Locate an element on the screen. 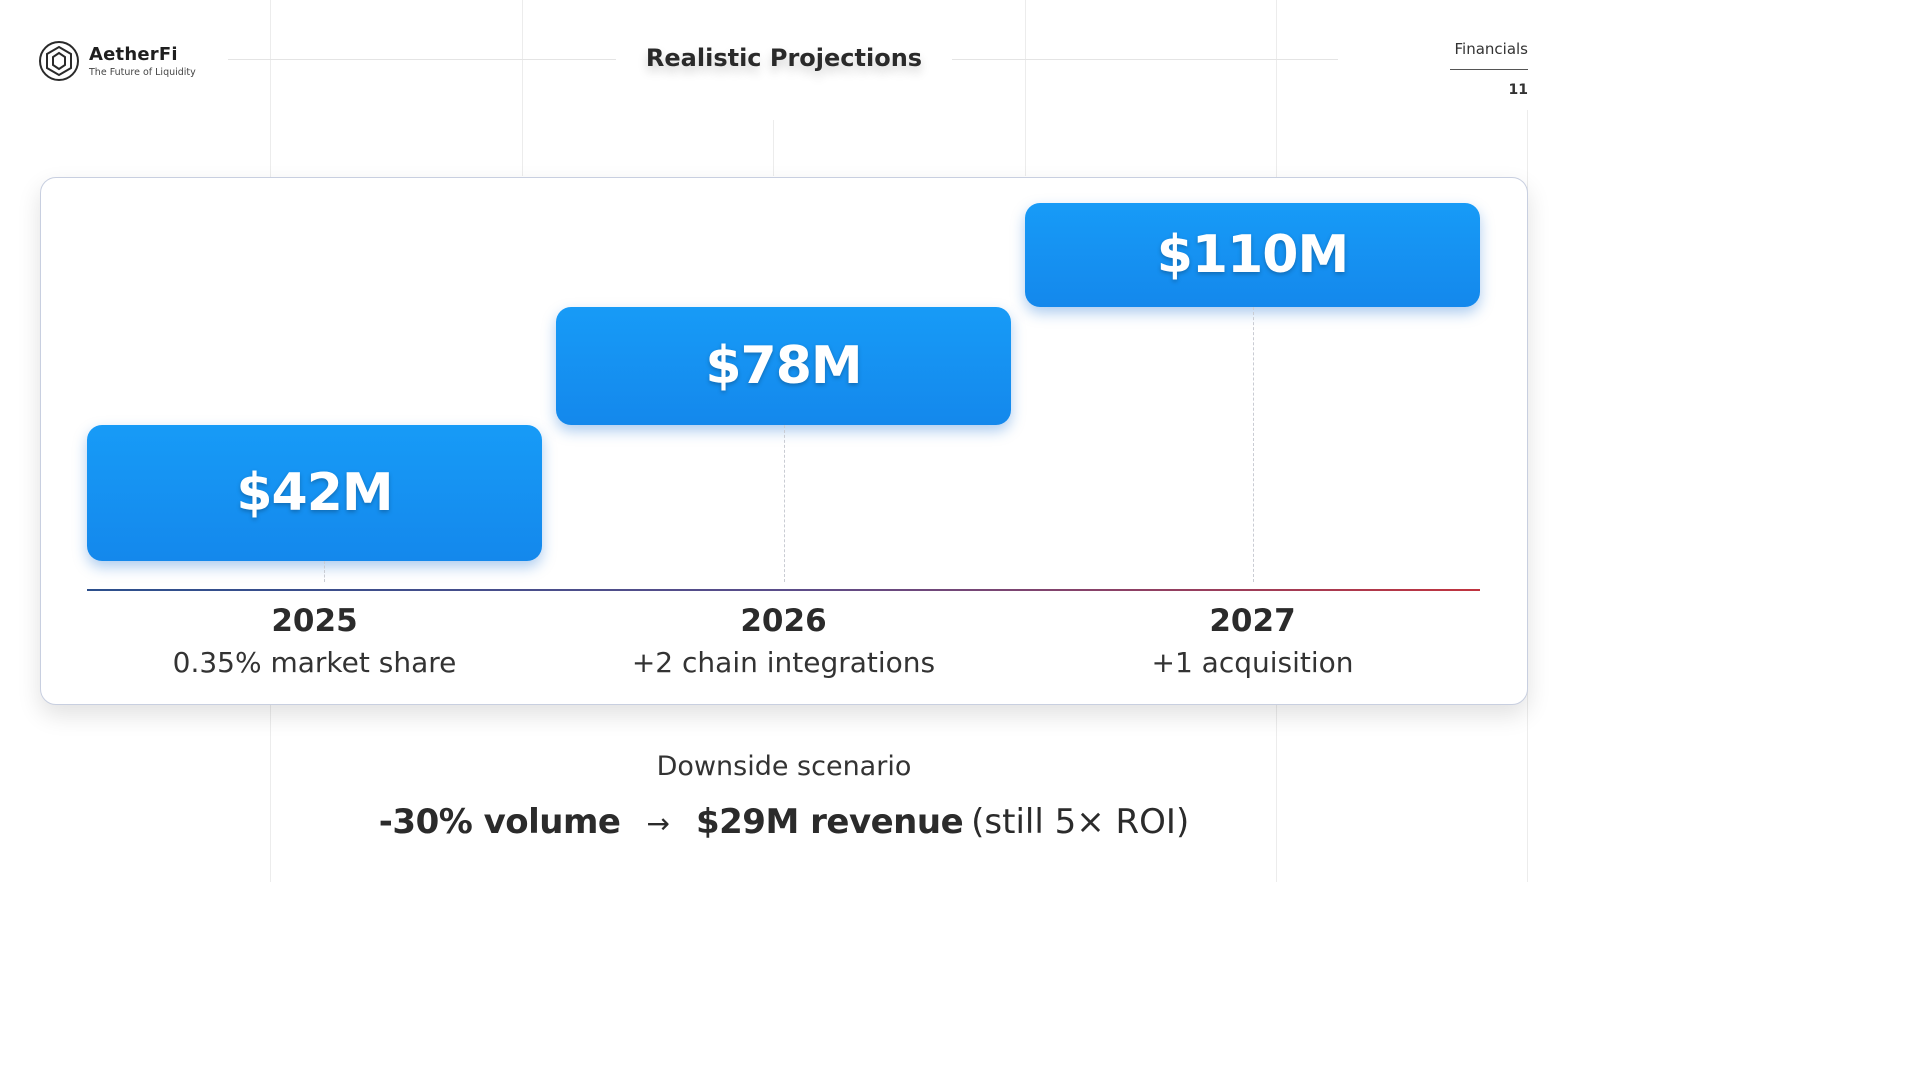 This screenshot has height=1080, width=1920. arrow-right-icon: → is located at coordinates (658, 823).